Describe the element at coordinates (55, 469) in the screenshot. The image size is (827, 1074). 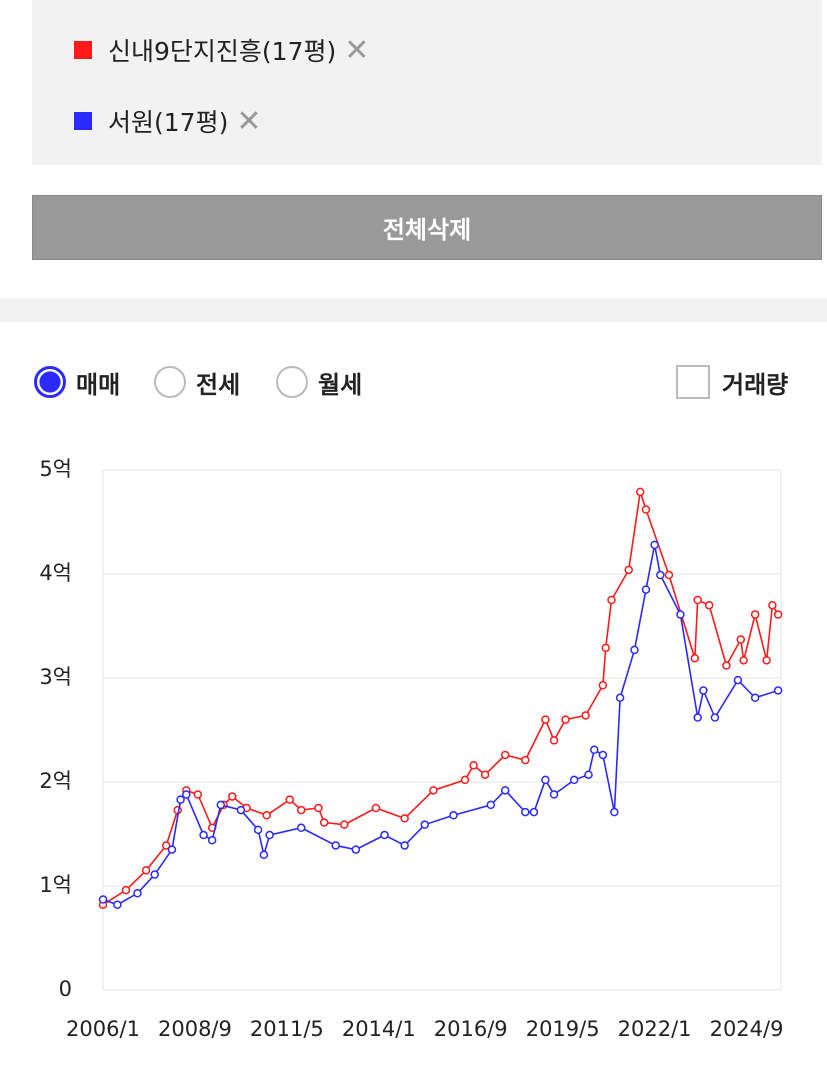
I see `y-tick-label: 5억` at that location.